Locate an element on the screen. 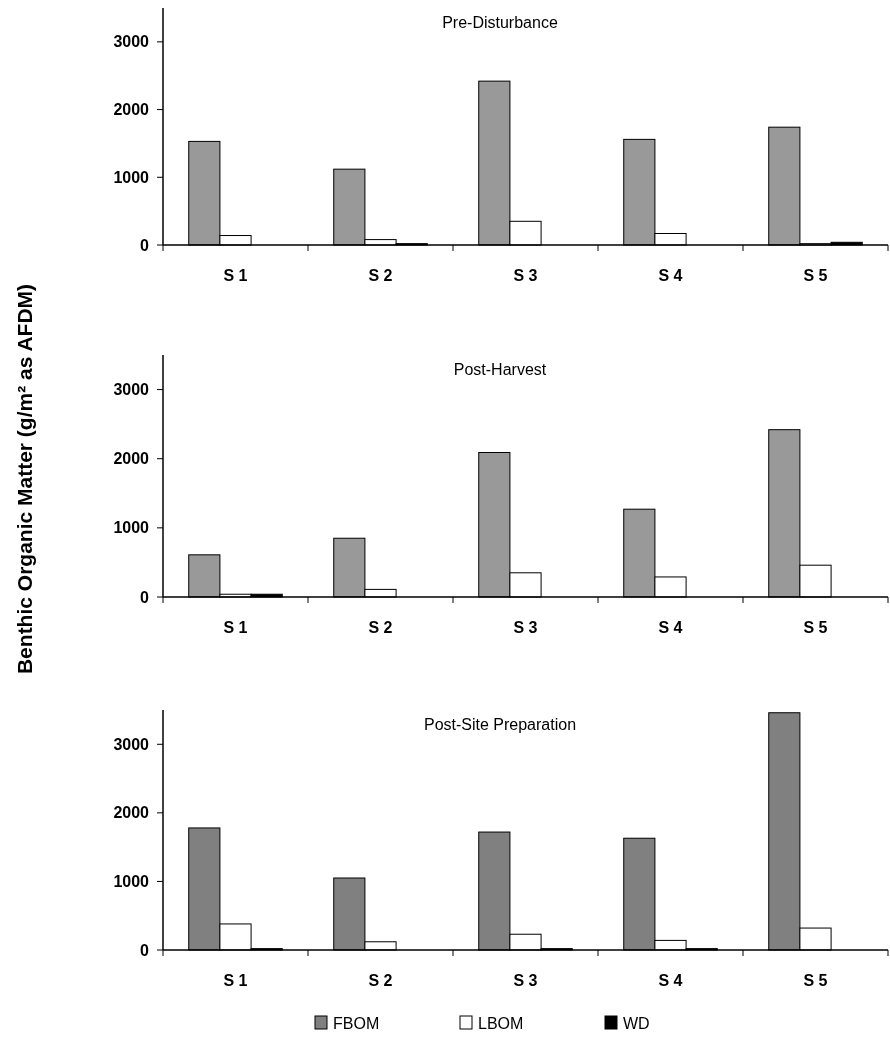 This screenshot has width=890, height=1040. chart-title: Pre-Disturbance is located at coordinates (500, 22).